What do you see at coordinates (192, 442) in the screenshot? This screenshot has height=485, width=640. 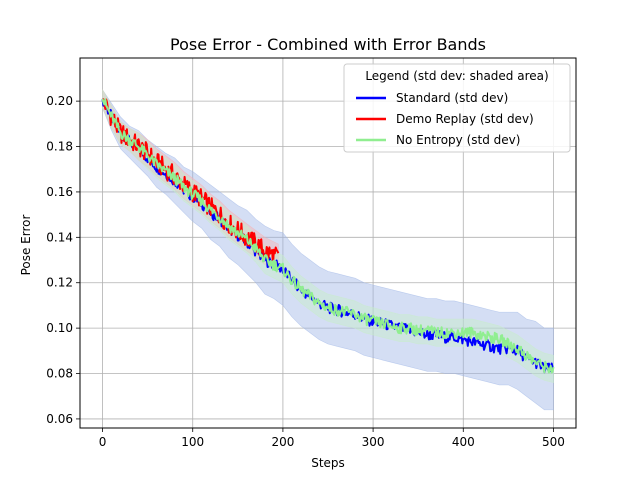 I see `x-tick-label: 100` at bounding box center [192, 442].